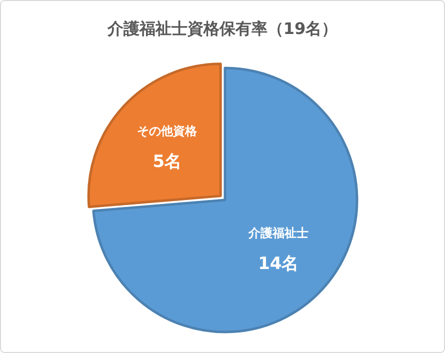 This screenshot has width=445, height=353. What do you see at coordinates (167, 162) in the screenshot?
I see `data-label: 5名` at bounding box center [167, 162].